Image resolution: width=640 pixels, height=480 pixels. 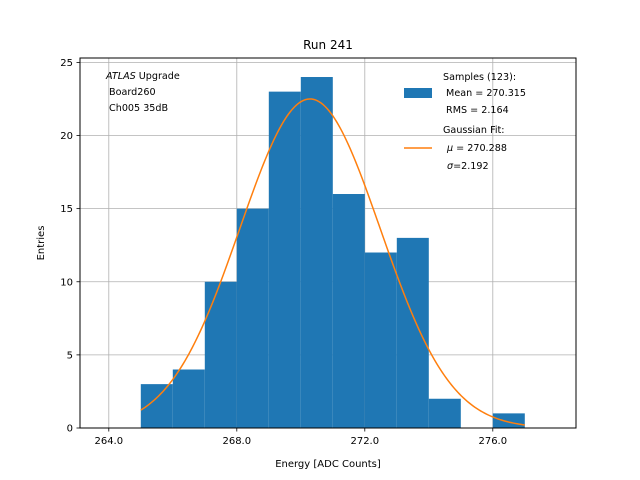 I want to click on chart-title: Run 241, so click(x=328, y=45).